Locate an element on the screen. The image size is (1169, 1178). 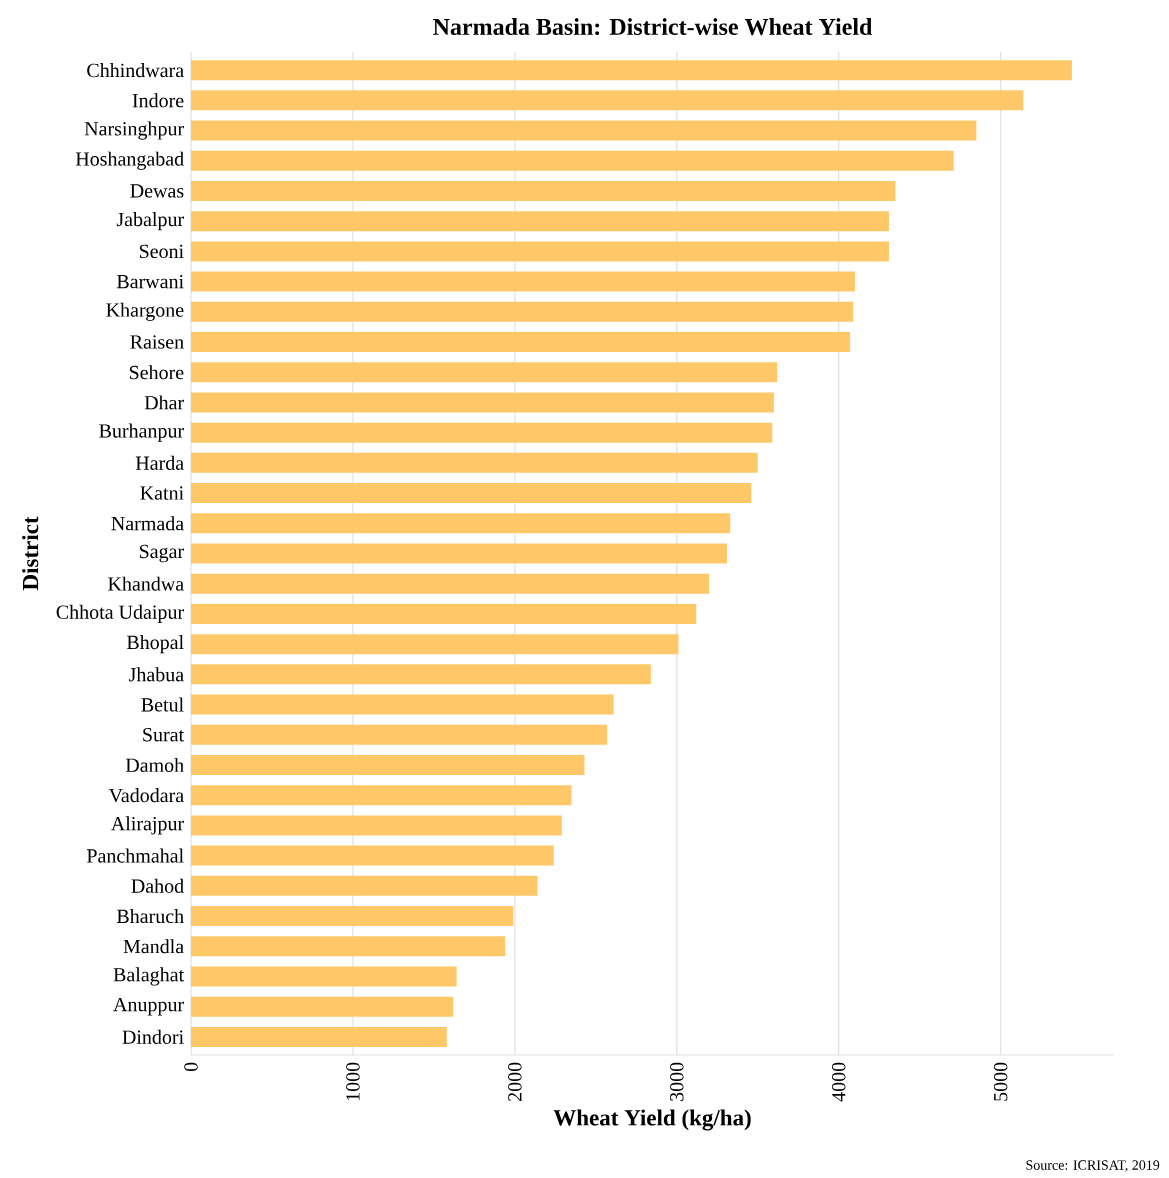
y-tick-label: Khandwa is located at coordinates (146, 583).